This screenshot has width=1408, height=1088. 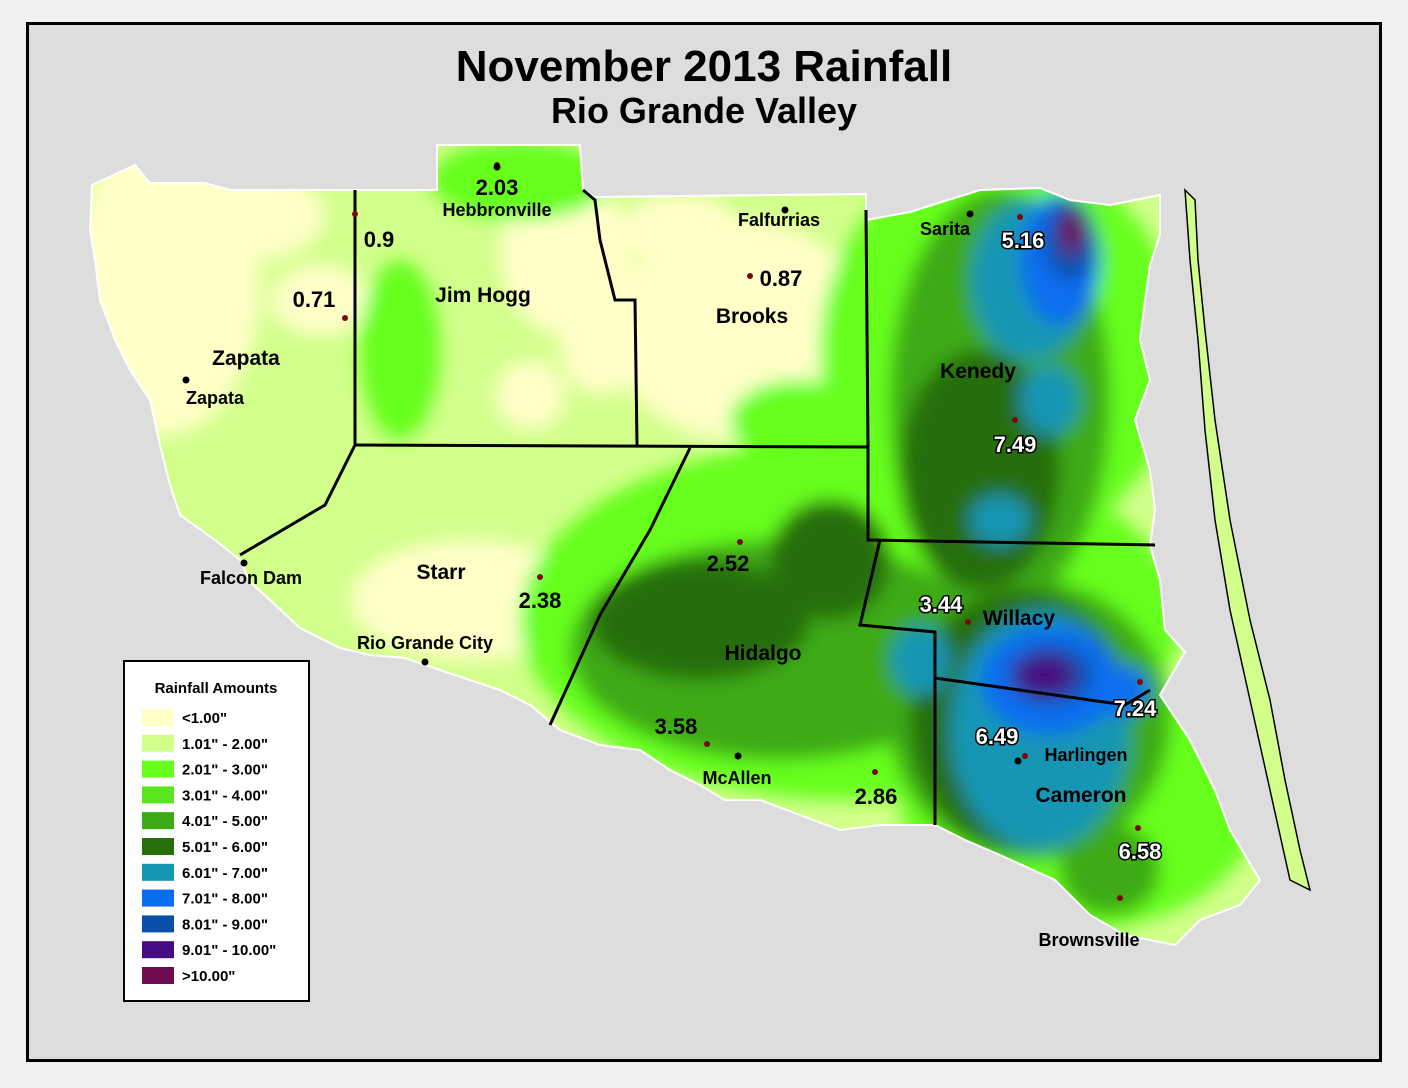 What do you see at coordinates (314, 299) in the screenshot?
I see `rain-value-label: 0.71` at bounding box center [314, 299].